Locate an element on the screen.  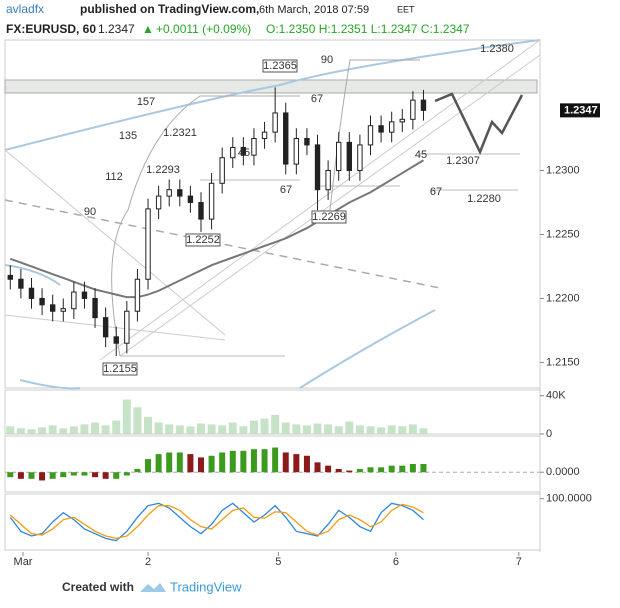
x-tick-label: Mar is located at coordinates (23, 562).